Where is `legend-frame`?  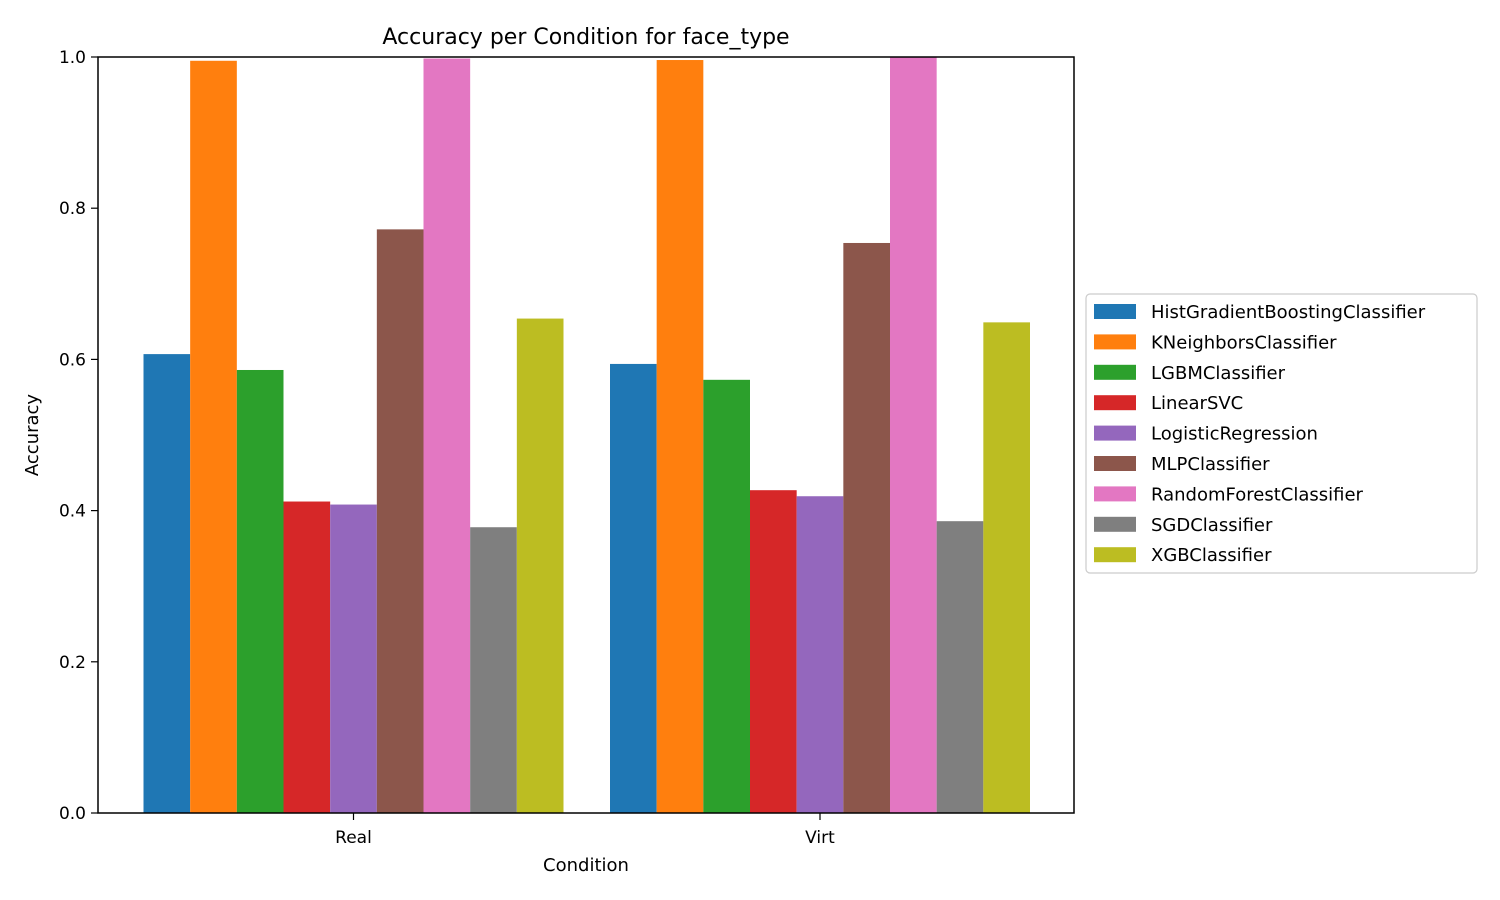 legend-frame is located at coordinates (1281, 433).